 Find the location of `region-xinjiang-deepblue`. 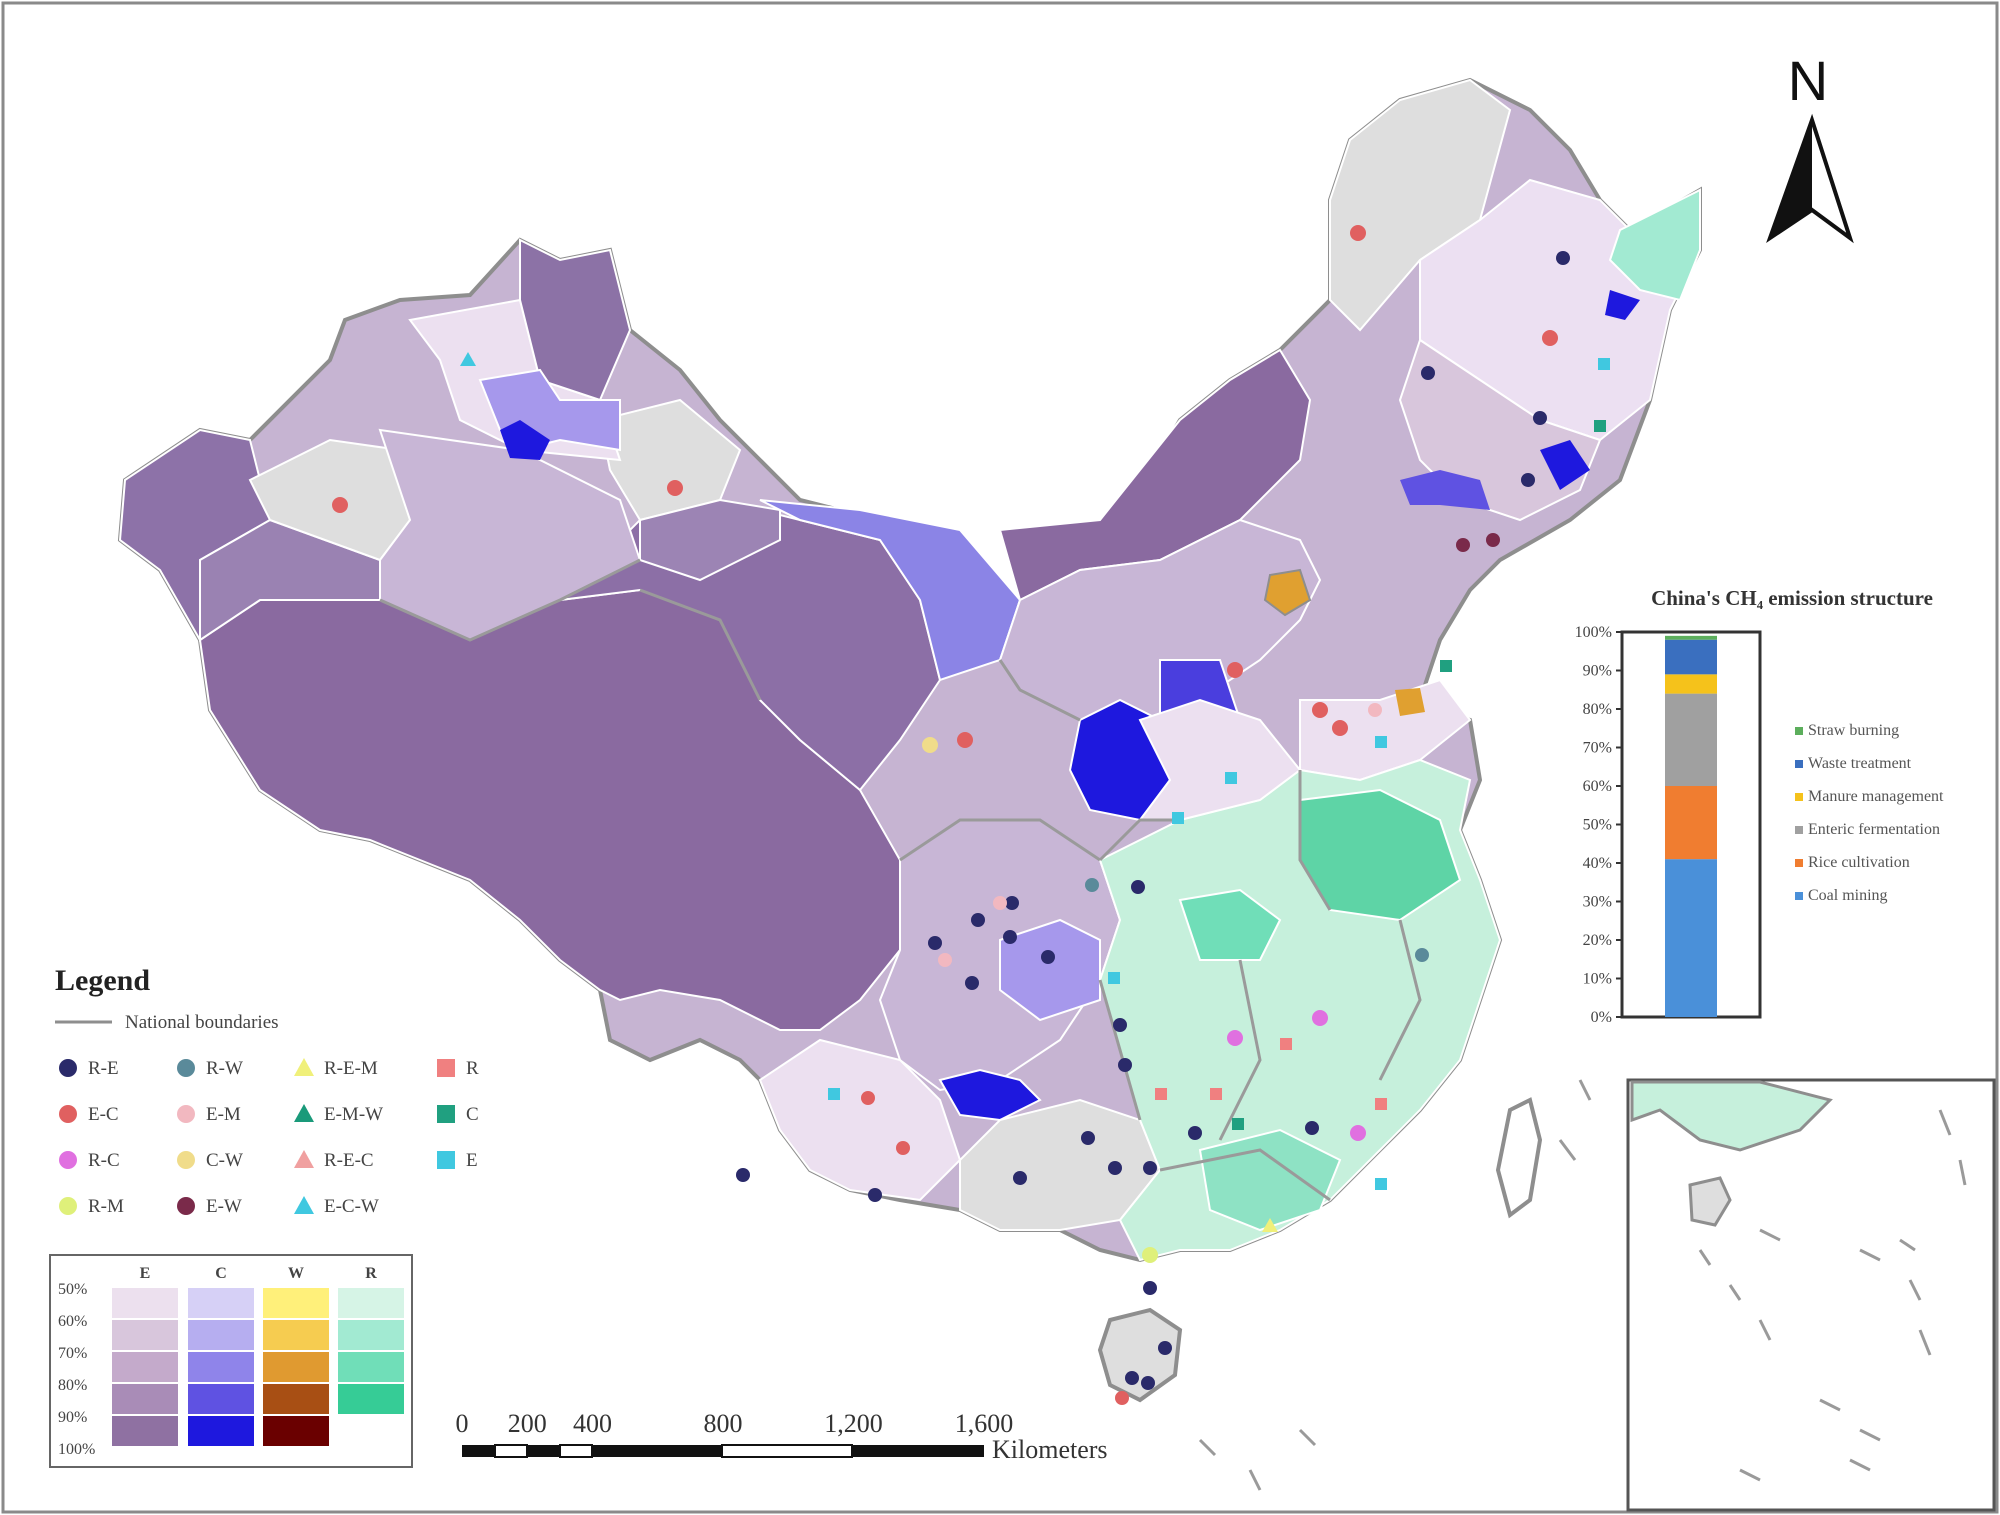

region-xinjiang-deepblue is located at coordinates (525, 440).